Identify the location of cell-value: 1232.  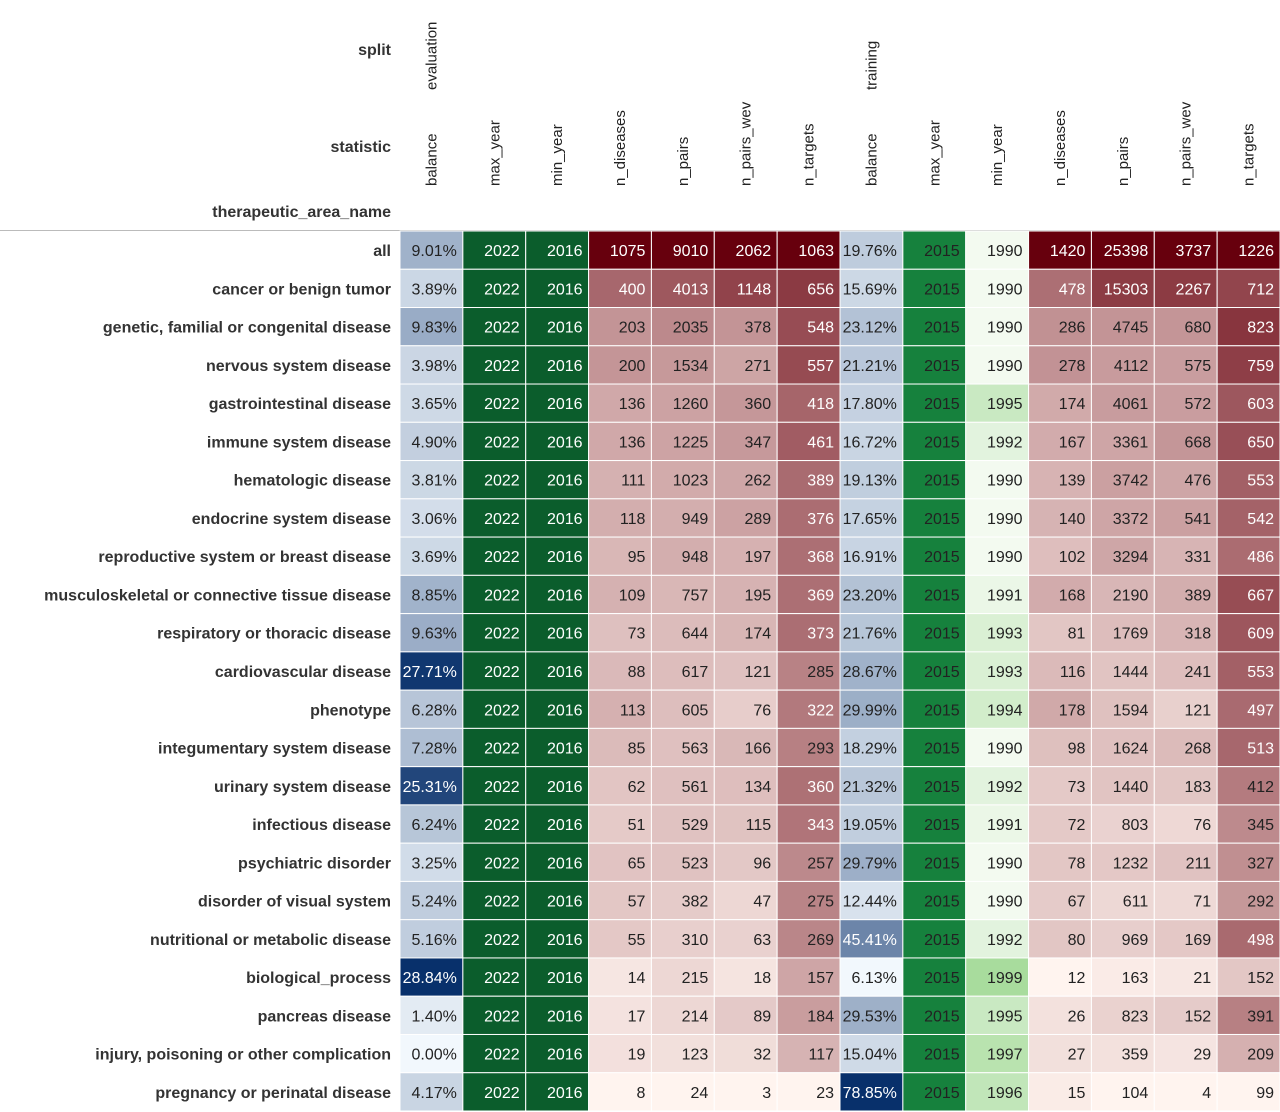
(1131, 863).